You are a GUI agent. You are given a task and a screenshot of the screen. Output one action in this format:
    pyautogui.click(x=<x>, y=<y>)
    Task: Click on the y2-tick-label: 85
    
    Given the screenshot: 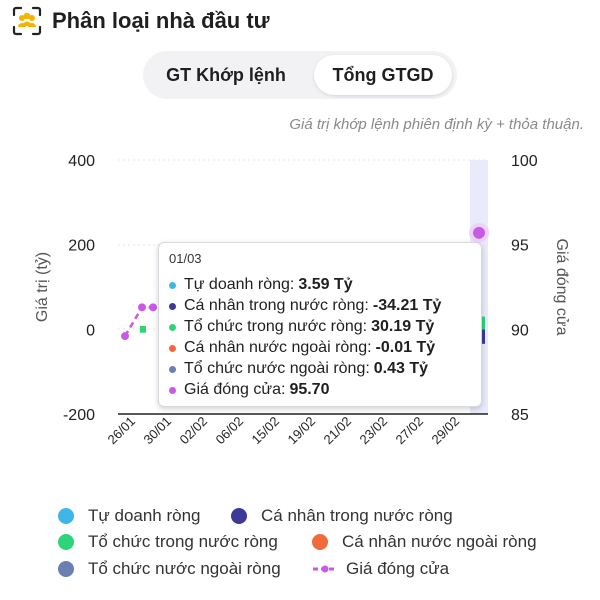 What is the action you would take?
    pyautogui.click(x=520, y=415)
    